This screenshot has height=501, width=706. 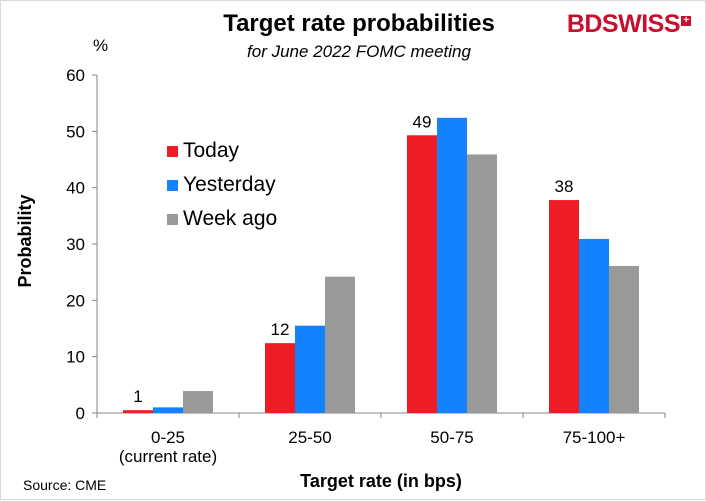 What do you see at coordinates (422, 121) in the screenshot?
I see `data-label: 49` at bounding box center [422, 121].